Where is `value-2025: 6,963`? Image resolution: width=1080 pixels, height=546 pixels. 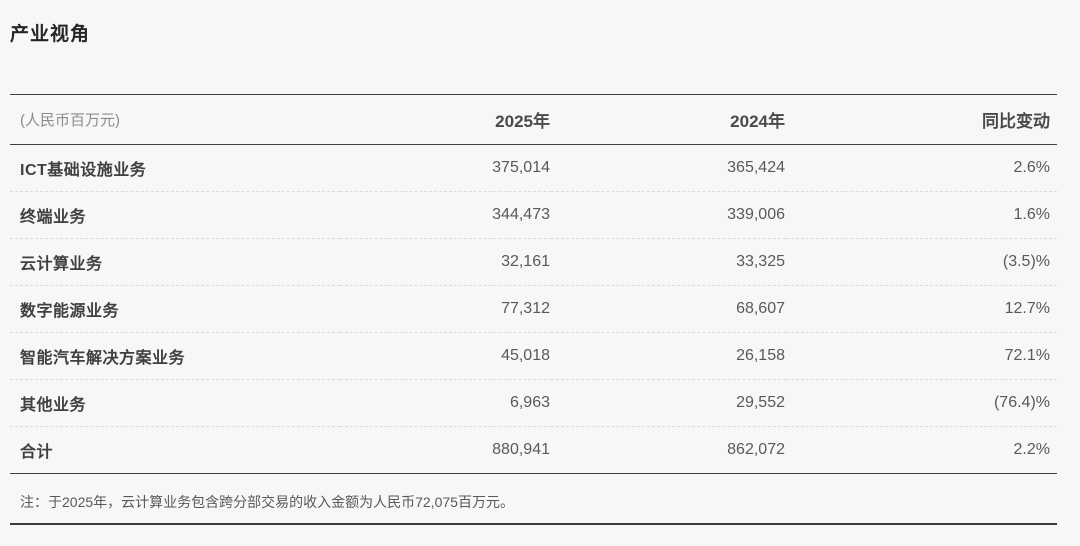
value-2025: 6,963 is located at coordinates (529, 402).